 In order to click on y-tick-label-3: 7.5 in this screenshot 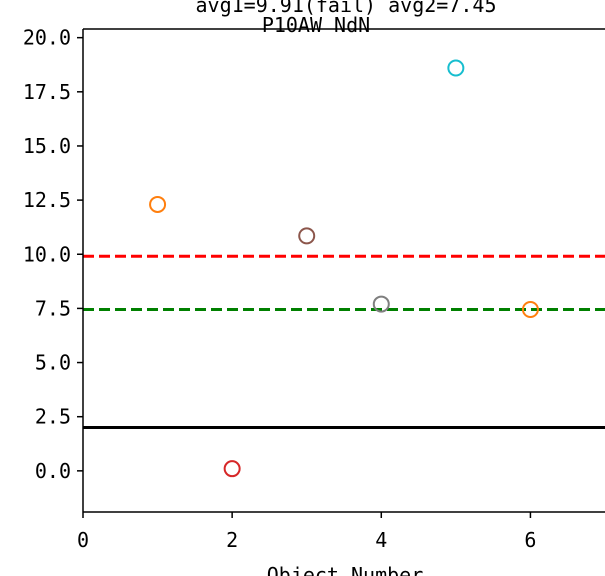, I will do `click(53, 308)`.